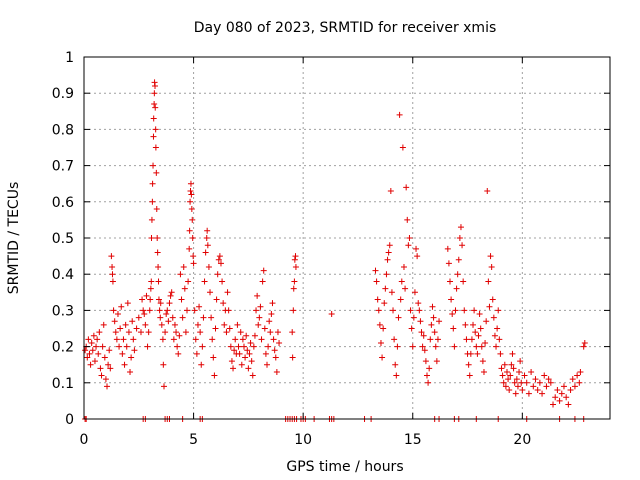 The image size is (640, 480). What do you see at coordinates (69, 58) in the screenshot?
I see `y-tick-label: 1` at bounding box center [69, 58].